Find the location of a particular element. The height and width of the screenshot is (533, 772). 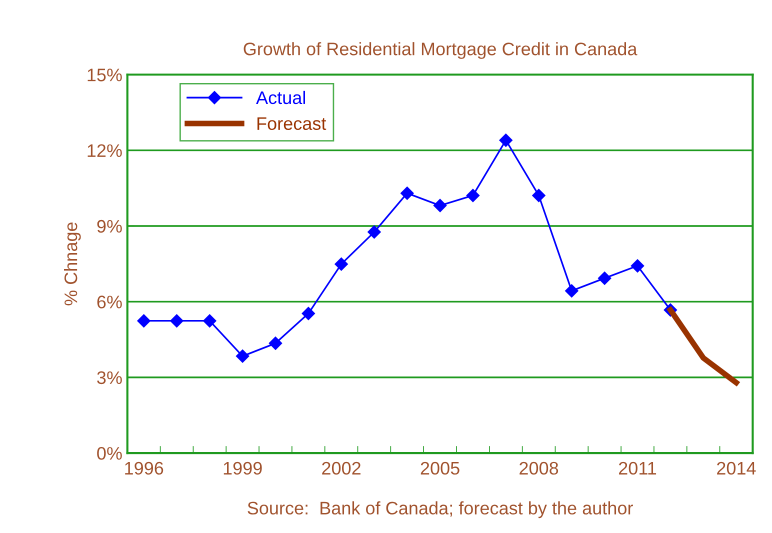

chart-title: Growth of Residential Mortgage Credit in Canada is located at coordinates (441, 50).